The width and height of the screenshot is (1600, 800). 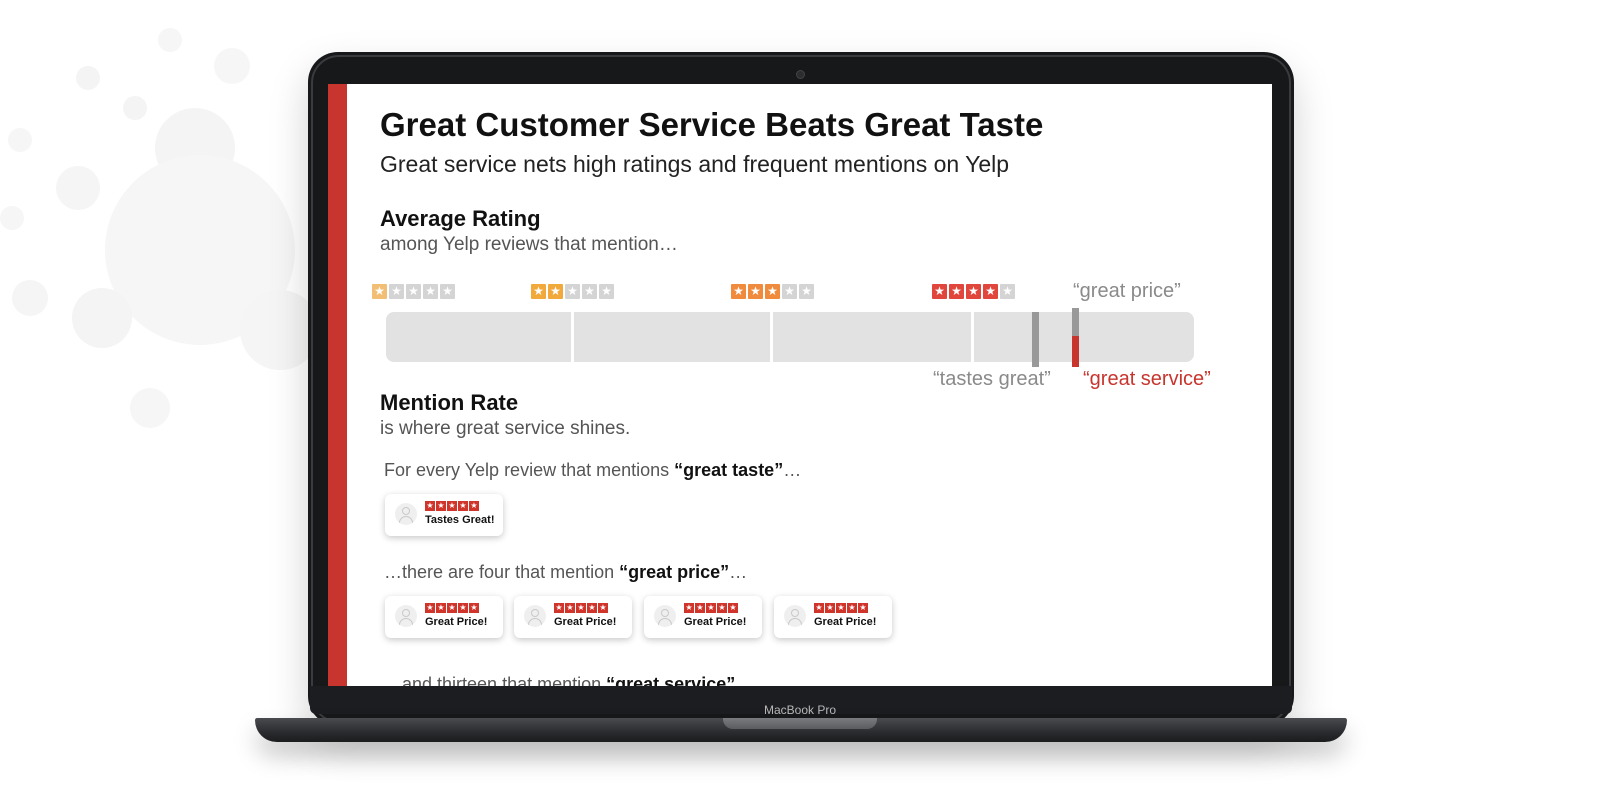 I want to click on laptop-screen-chin, so click(x=801, y=700).